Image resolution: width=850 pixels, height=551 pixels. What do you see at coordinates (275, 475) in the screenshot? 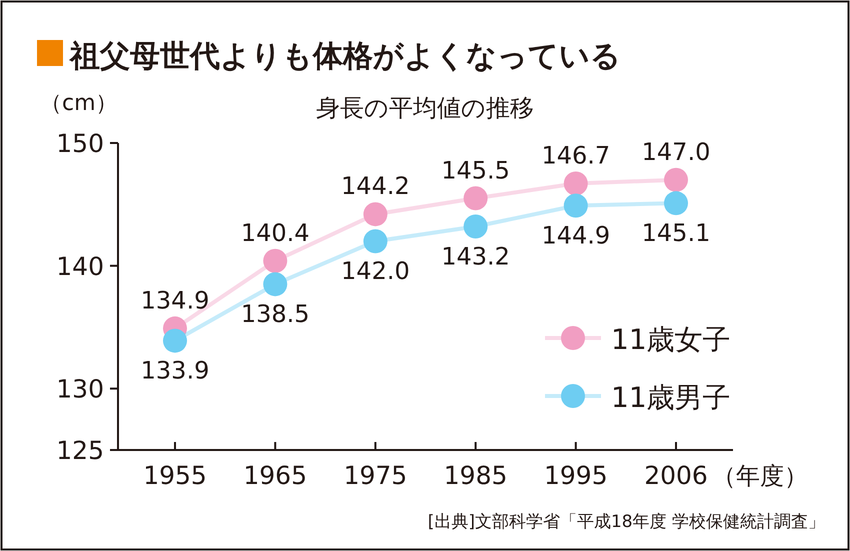
I see `x-tick-label: 1965` at bounding box center [275, 475].